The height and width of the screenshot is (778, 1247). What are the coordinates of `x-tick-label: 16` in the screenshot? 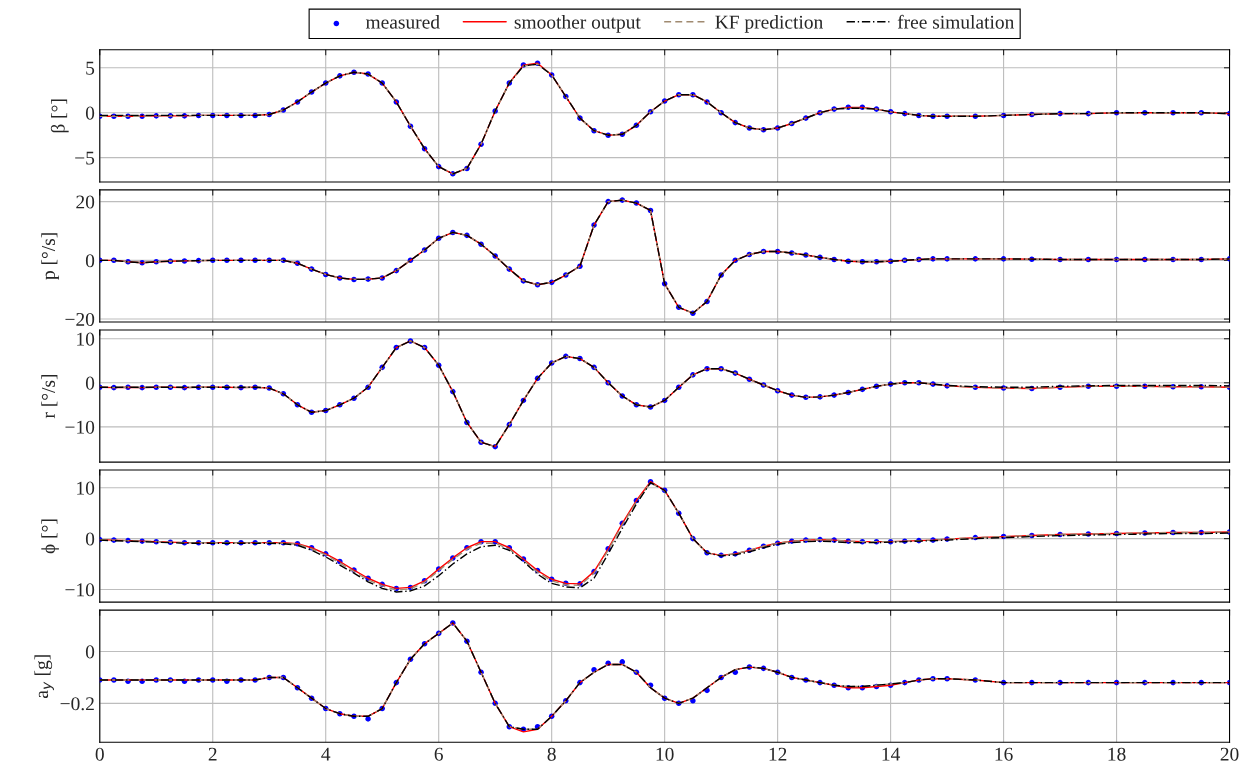 It's located at (1004, 754).